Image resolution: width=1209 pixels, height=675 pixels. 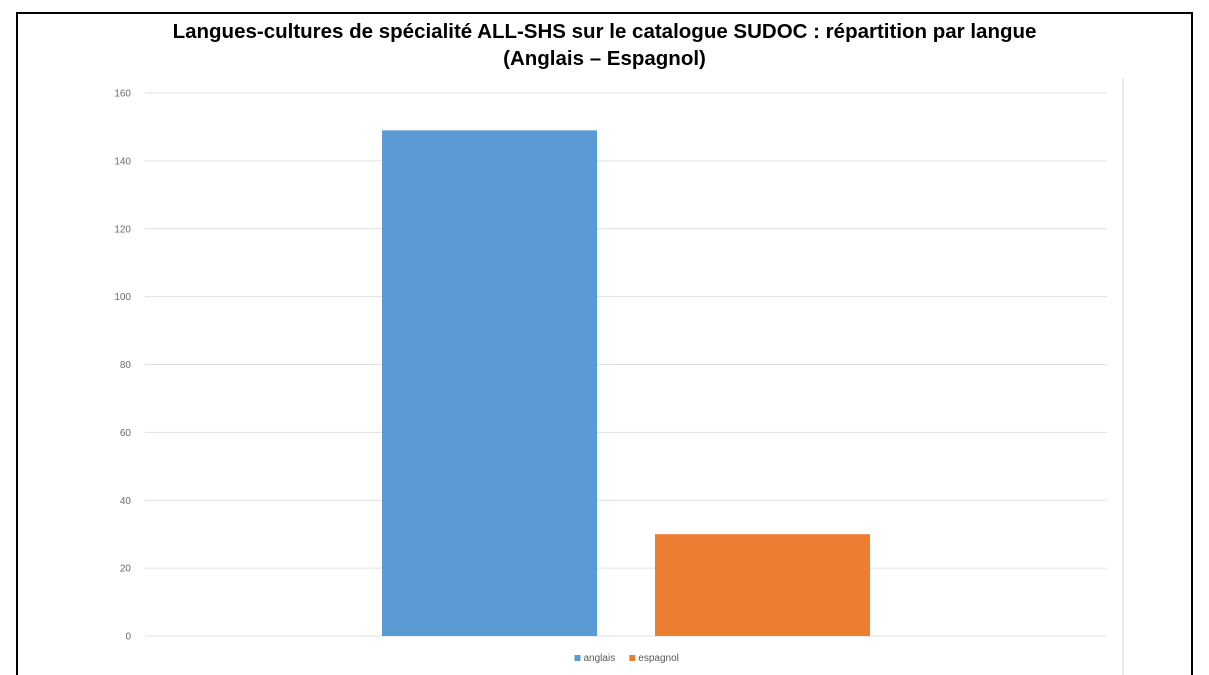 I want to click on y-tick-label: 60, so click(x=126, y=433).